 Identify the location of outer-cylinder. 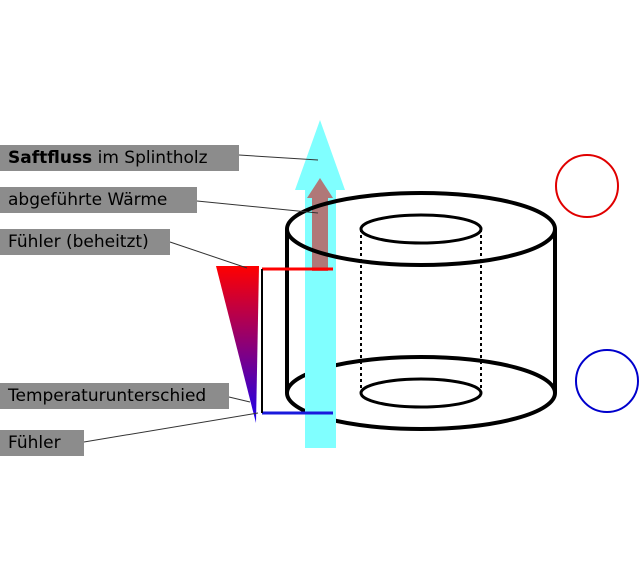
(421, 330).